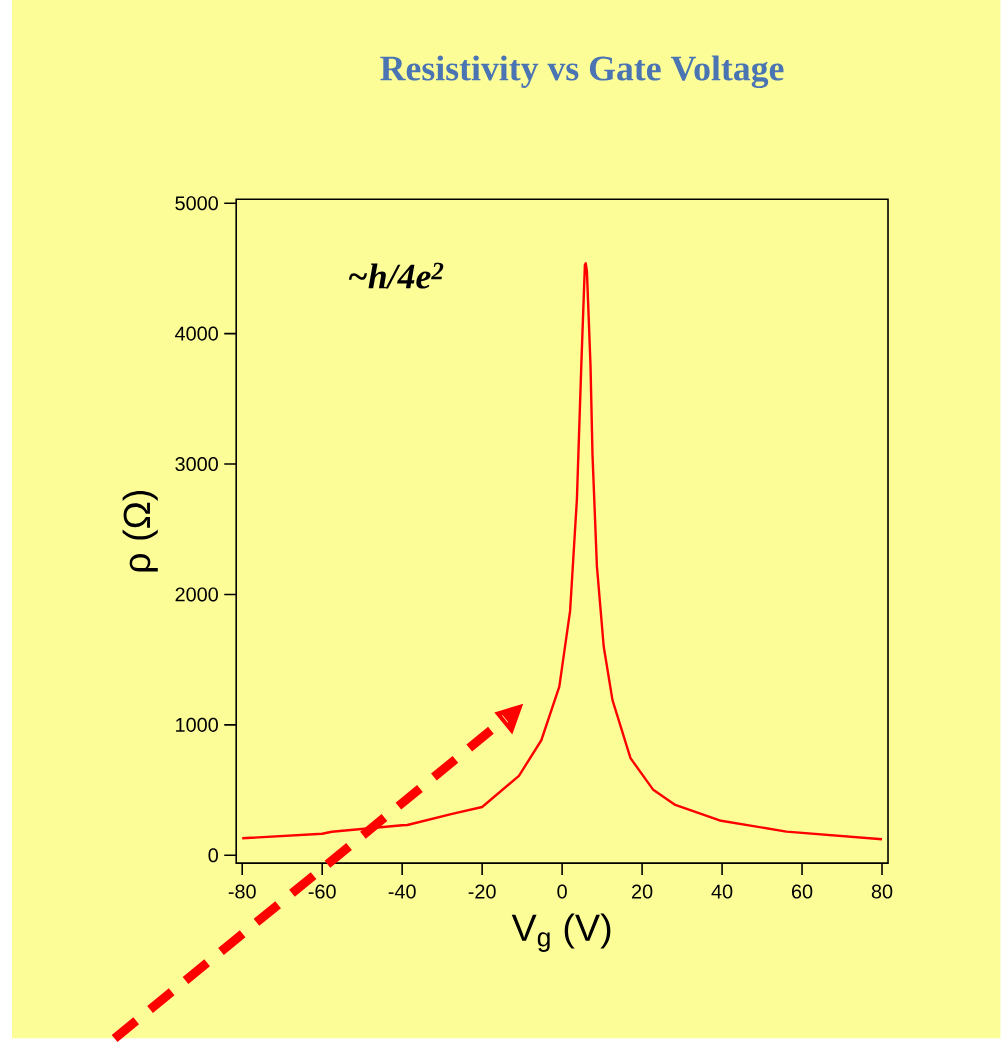 This screenshot has width=1001, height=1042. I want to click on x-tick-label: 40, so click(722, 891).